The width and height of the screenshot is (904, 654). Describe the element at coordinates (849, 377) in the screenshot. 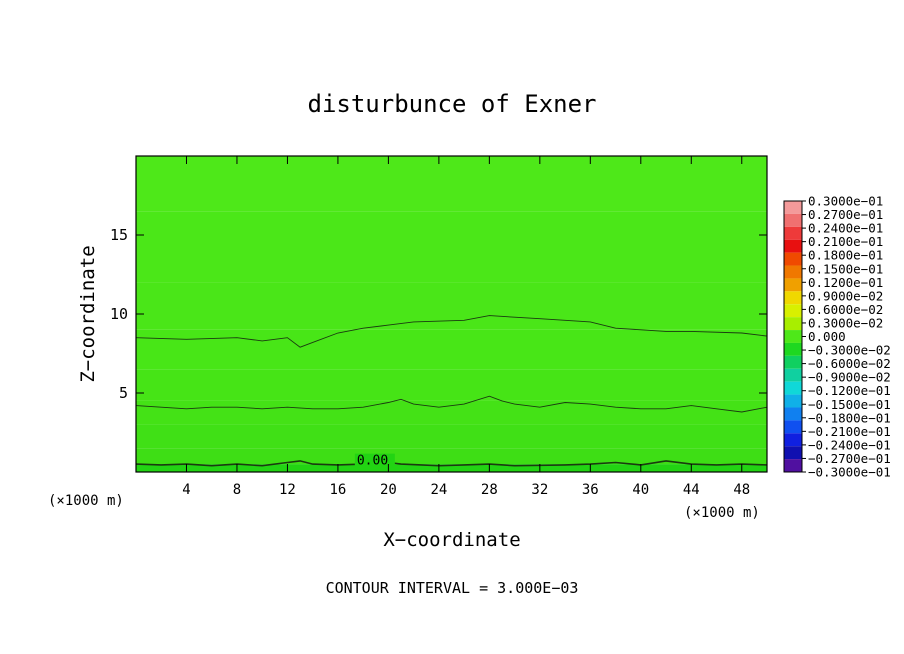

I see `colorbar-label-13: −0.9000e−02` at that location.